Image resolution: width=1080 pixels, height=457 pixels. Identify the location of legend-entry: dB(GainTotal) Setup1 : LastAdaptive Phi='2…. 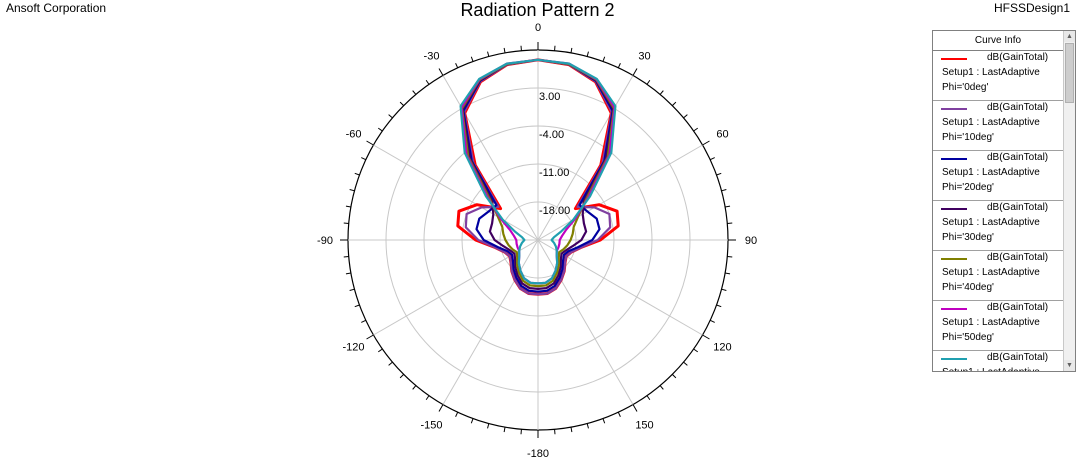
(998, 176).